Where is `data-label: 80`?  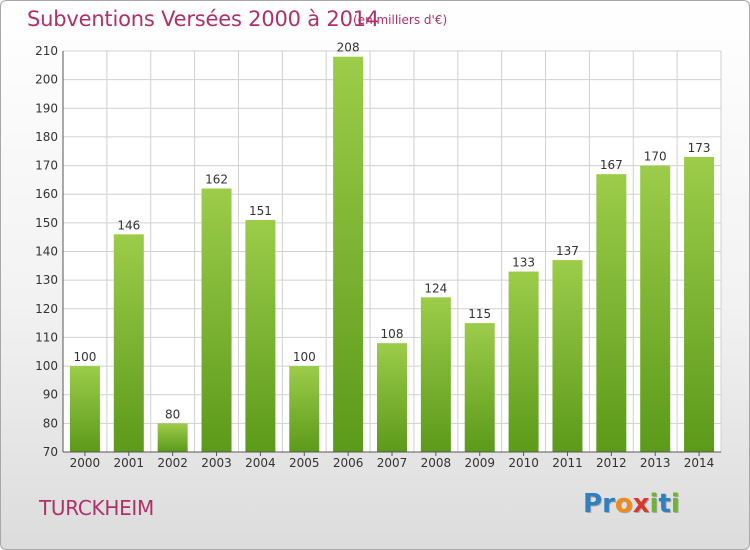
data-label: 80 is located at coordinates (172, 414).